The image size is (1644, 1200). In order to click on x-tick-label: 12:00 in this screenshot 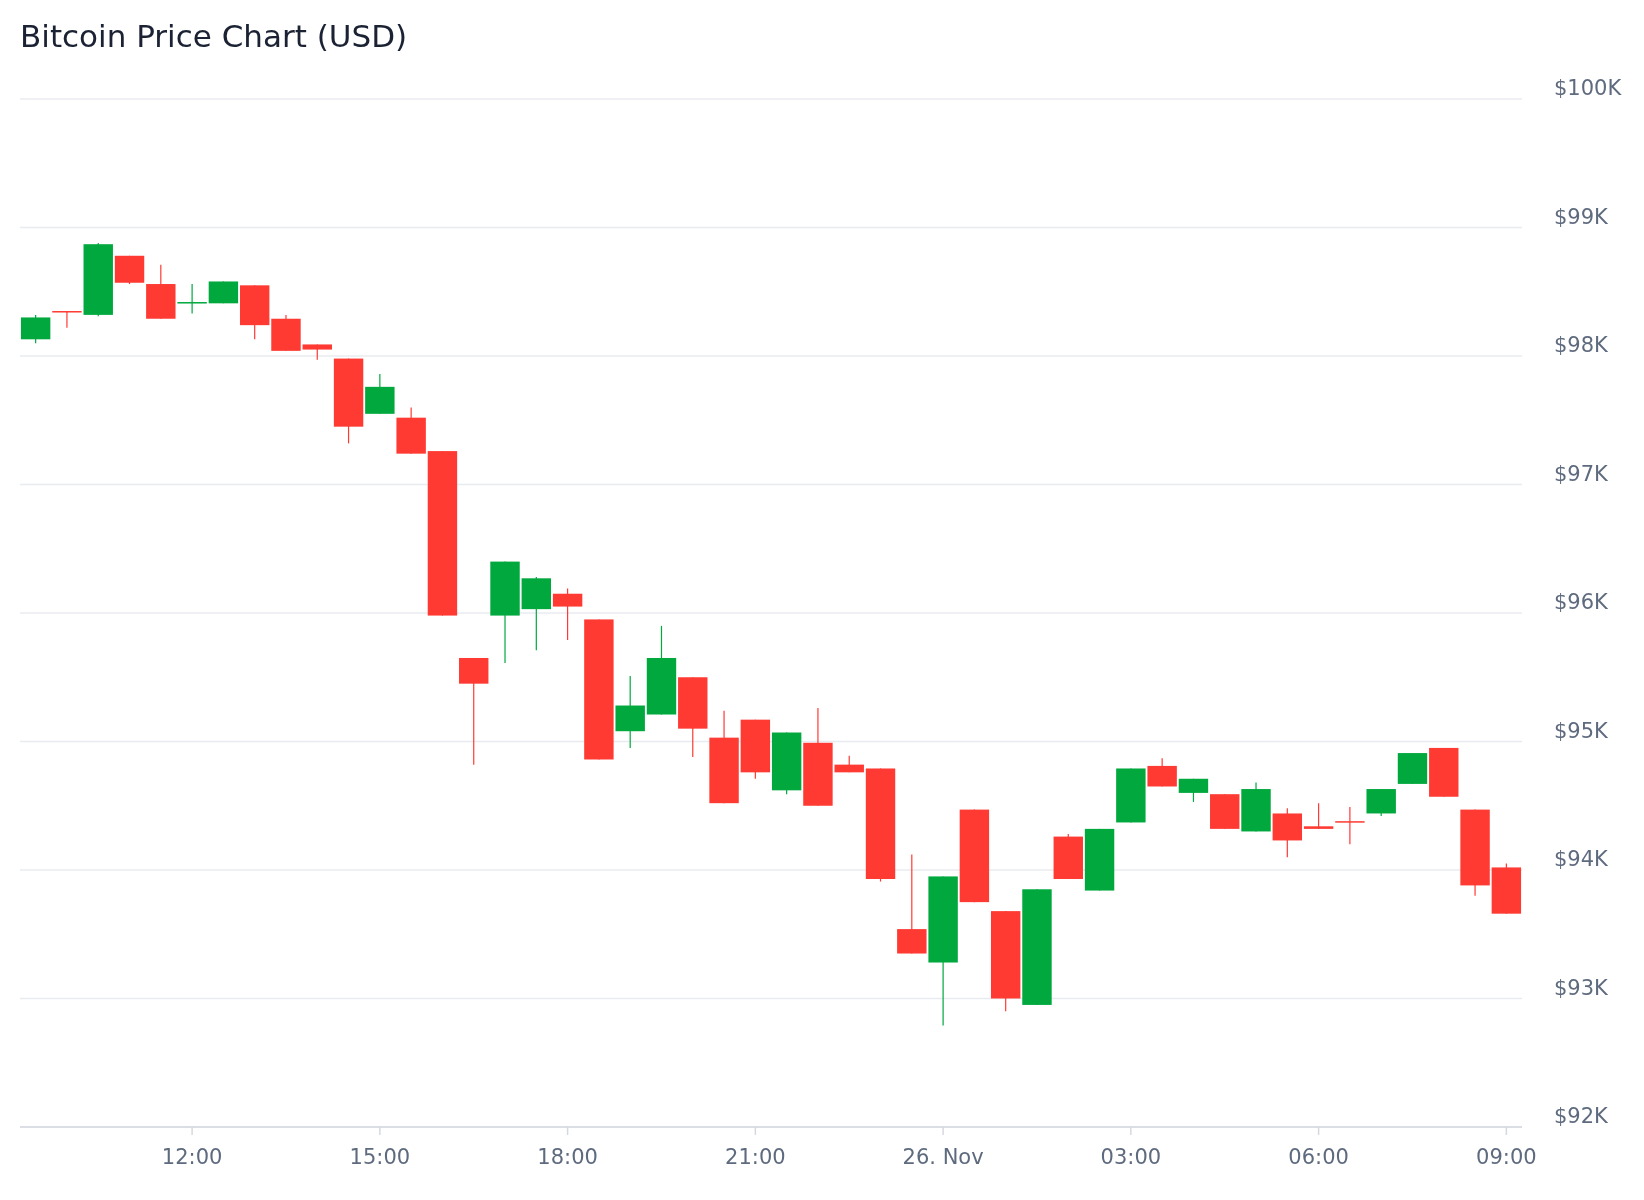, I will do `click(192, 1157)`.